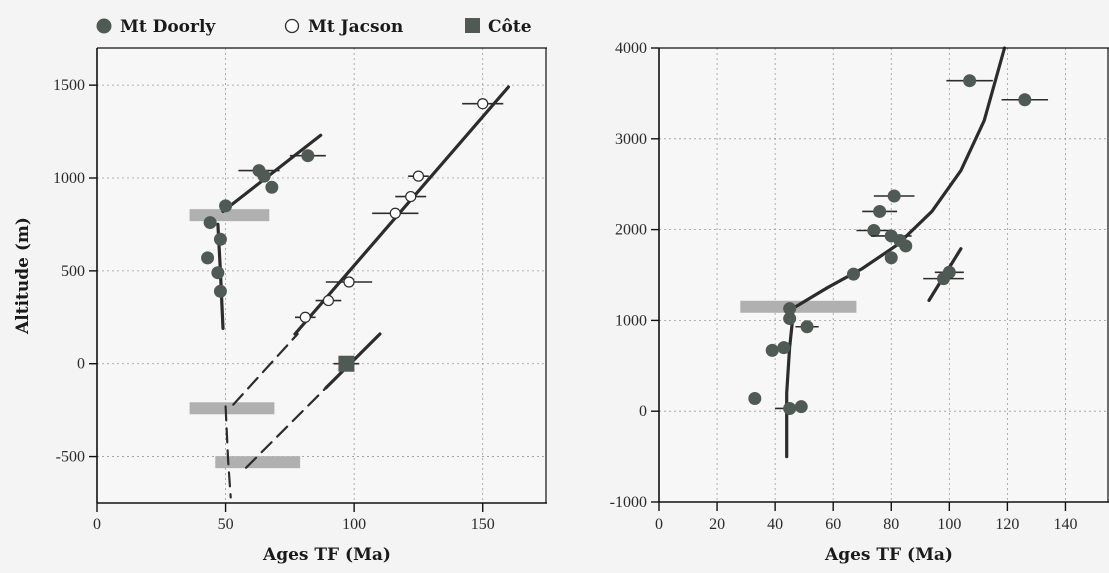 The image size is (1109, 573). What do you see at coordinates (104, 26) in the screenshot?
I see `legend-marker-mt-doorly` at bounding box center [104, 26].